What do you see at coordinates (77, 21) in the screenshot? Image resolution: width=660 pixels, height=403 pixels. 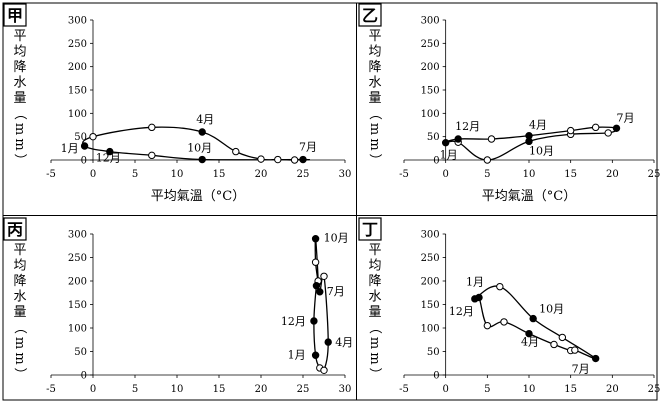 I see `y-tick-label: 300` at bounding box center [77, 21].